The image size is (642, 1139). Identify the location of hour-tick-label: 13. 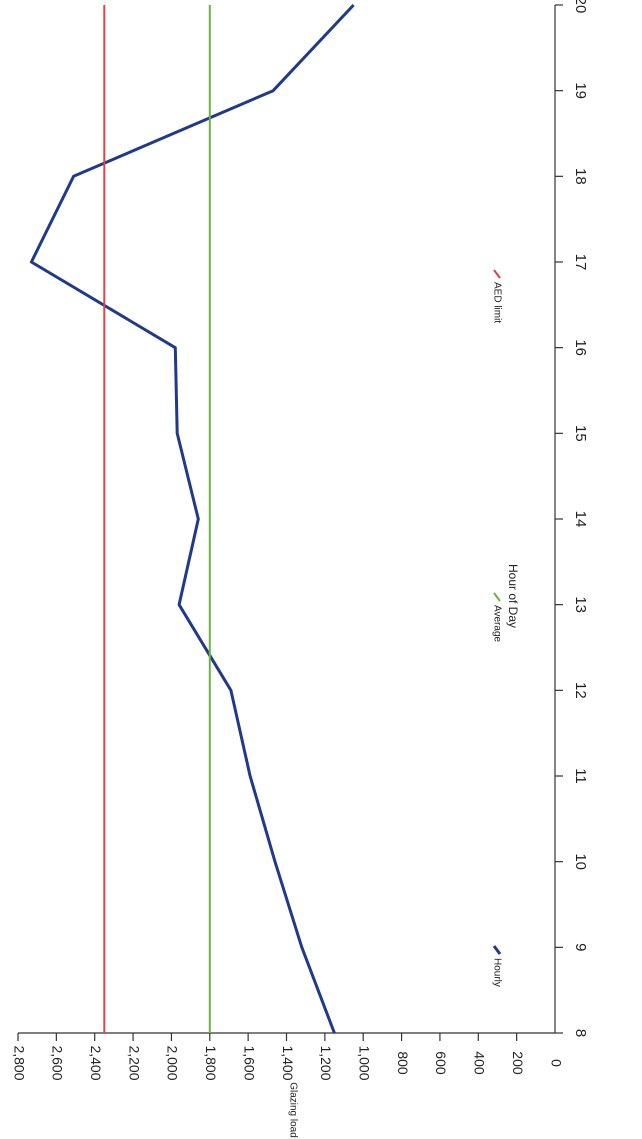
(580, 604).